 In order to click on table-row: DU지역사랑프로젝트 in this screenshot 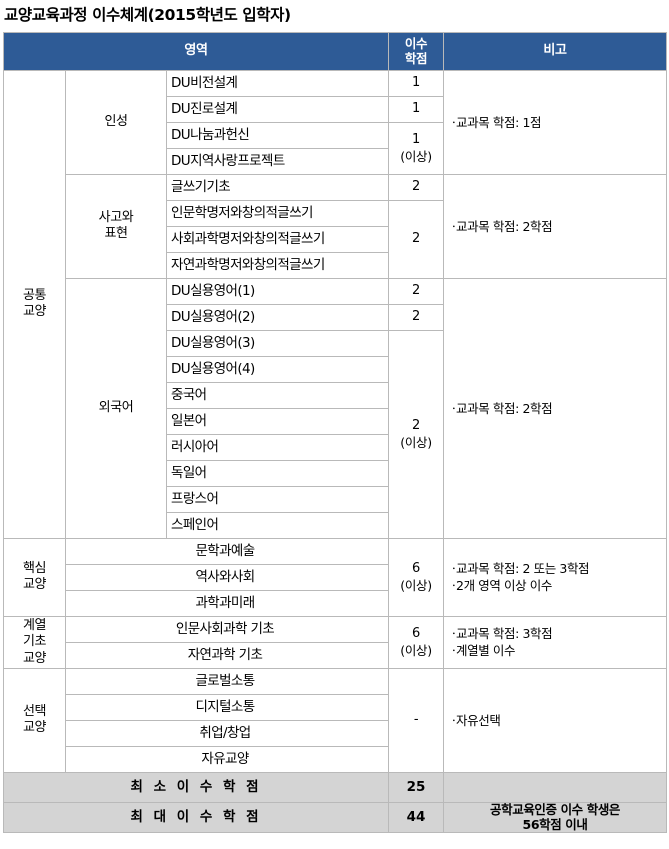, I will do `click(335, 161)`.